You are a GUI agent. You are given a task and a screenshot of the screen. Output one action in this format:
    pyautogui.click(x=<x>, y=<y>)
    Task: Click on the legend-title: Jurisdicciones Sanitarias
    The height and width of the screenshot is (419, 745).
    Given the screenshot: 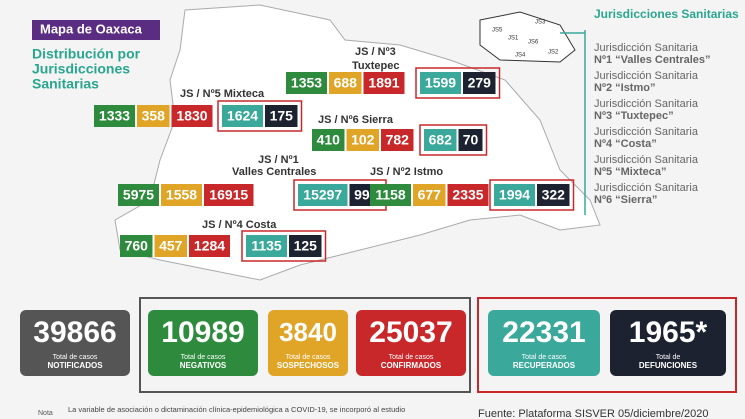 What is the action you would take?
    pyautogui.click(x=666, y=14)
    